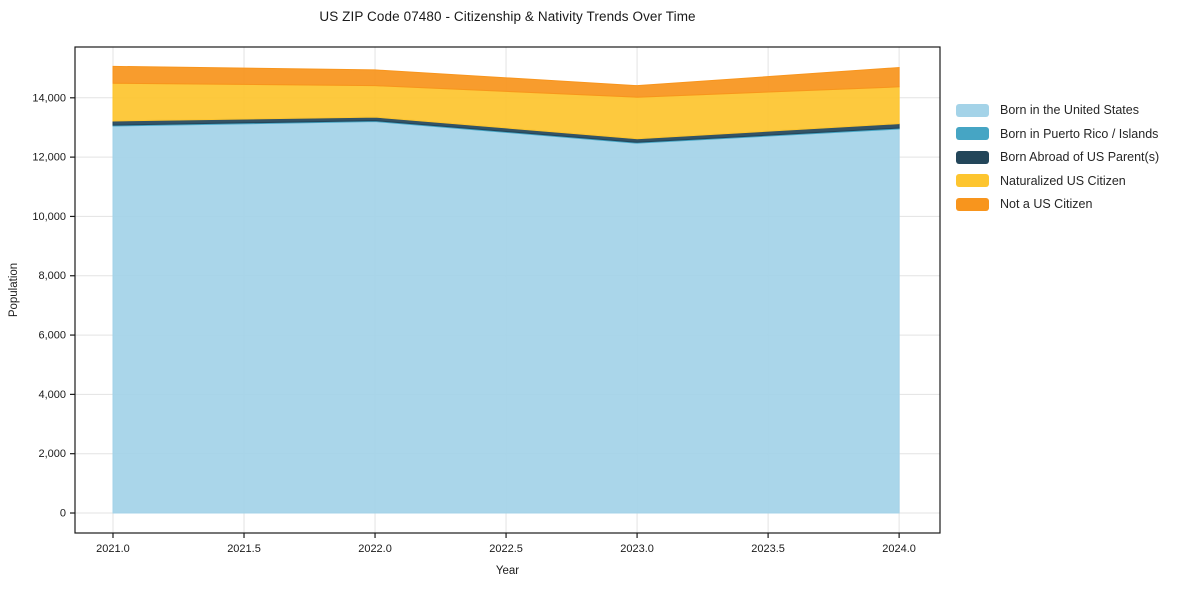 The image size is (1189, 590). Describe the element at coordinates (1069, 110) in the screenshot. I see `legend-label: Born in the United States` at that location.